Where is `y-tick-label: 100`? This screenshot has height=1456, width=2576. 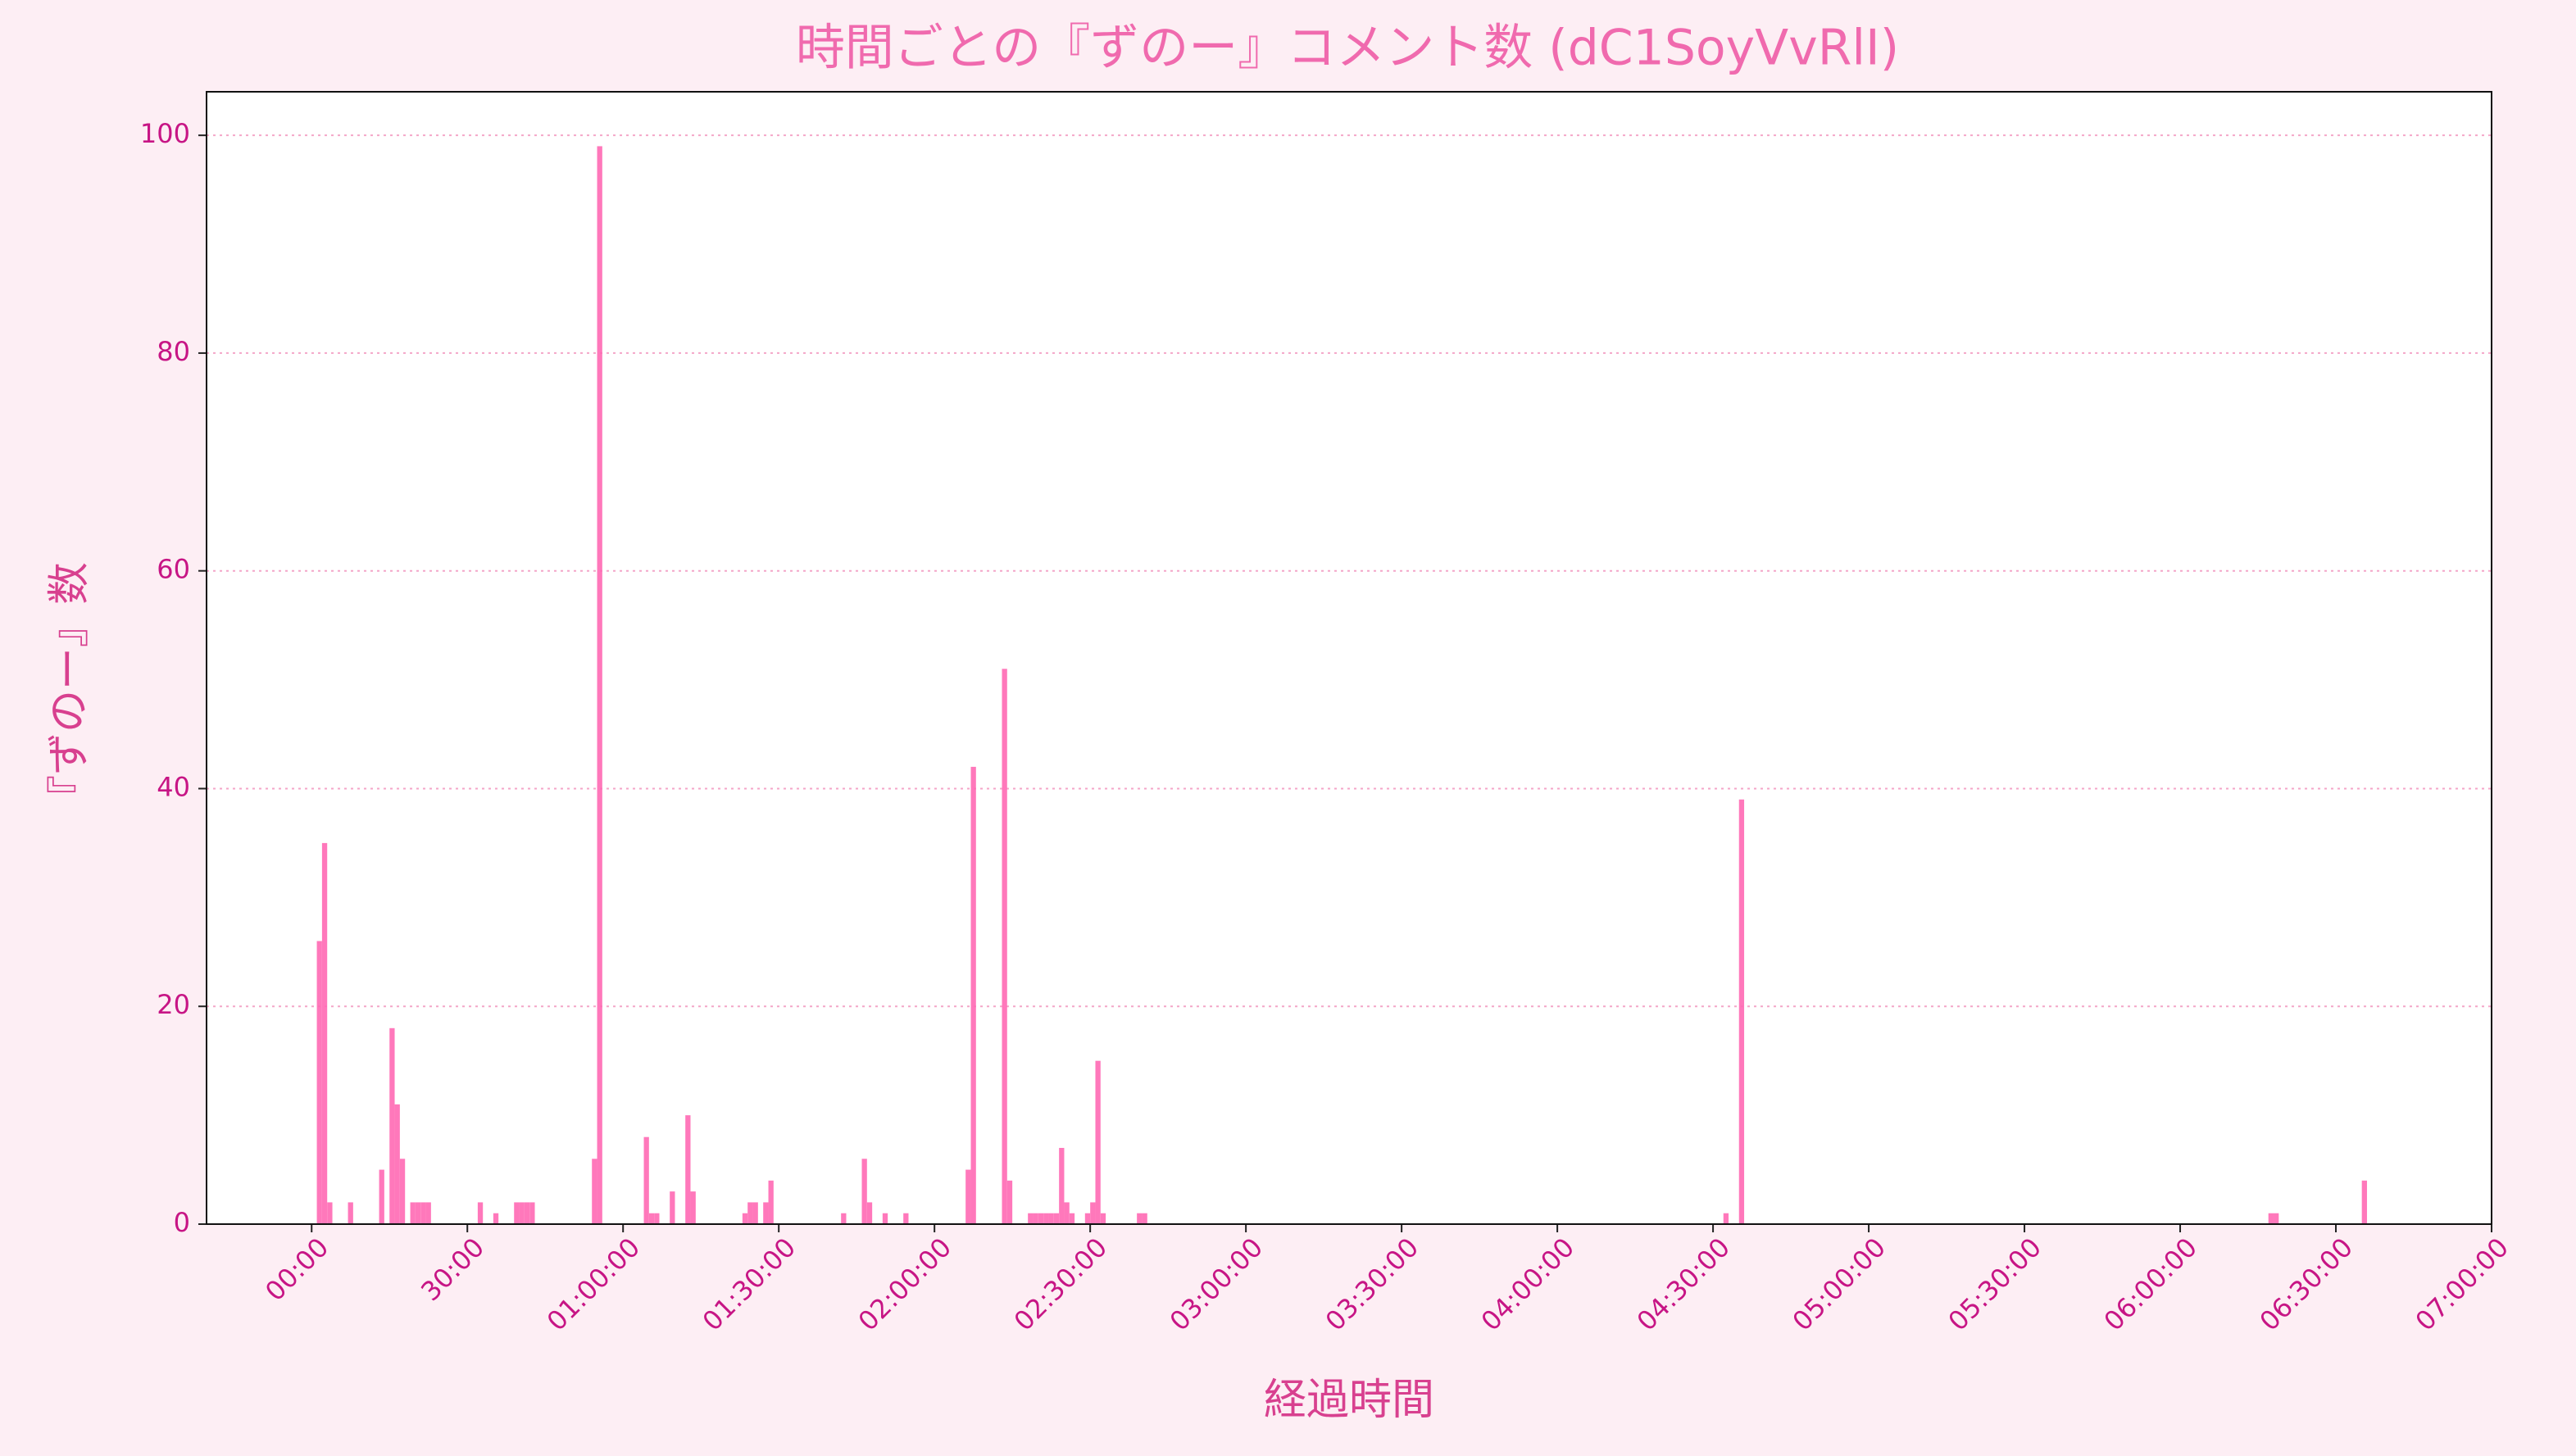 y-tick-label: 100 is located at coordinates (165, 134).